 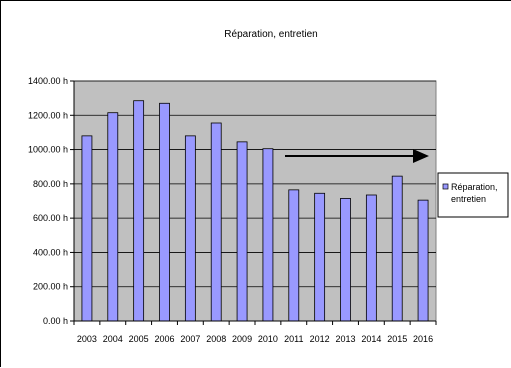 I want to click on x-tick-label-2016: 2016, so click(x=423, y=339).